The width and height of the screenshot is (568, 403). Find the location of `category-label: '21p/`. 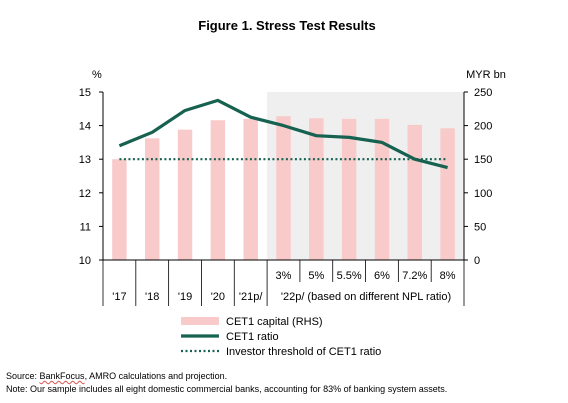

category-label: '21p/ is located at coordinates (251, 297).